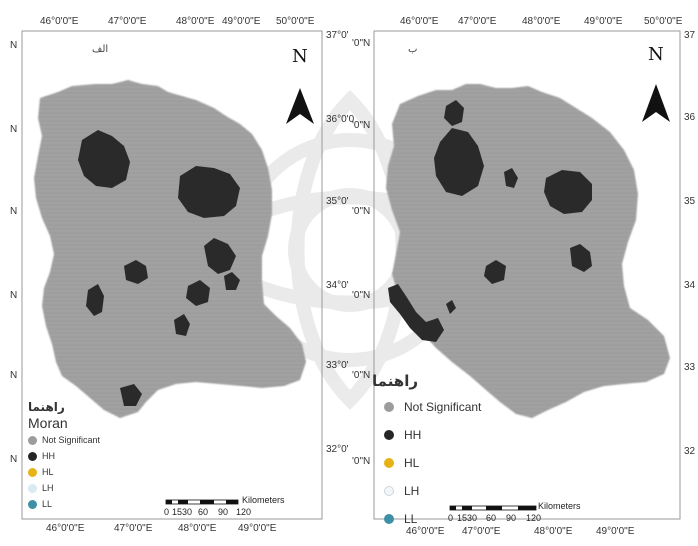 This screenshot has width=698, height=546. Describe the element at coordinates (690, 35) in the screenshot. I see `right-right-tick: 37` at that location.